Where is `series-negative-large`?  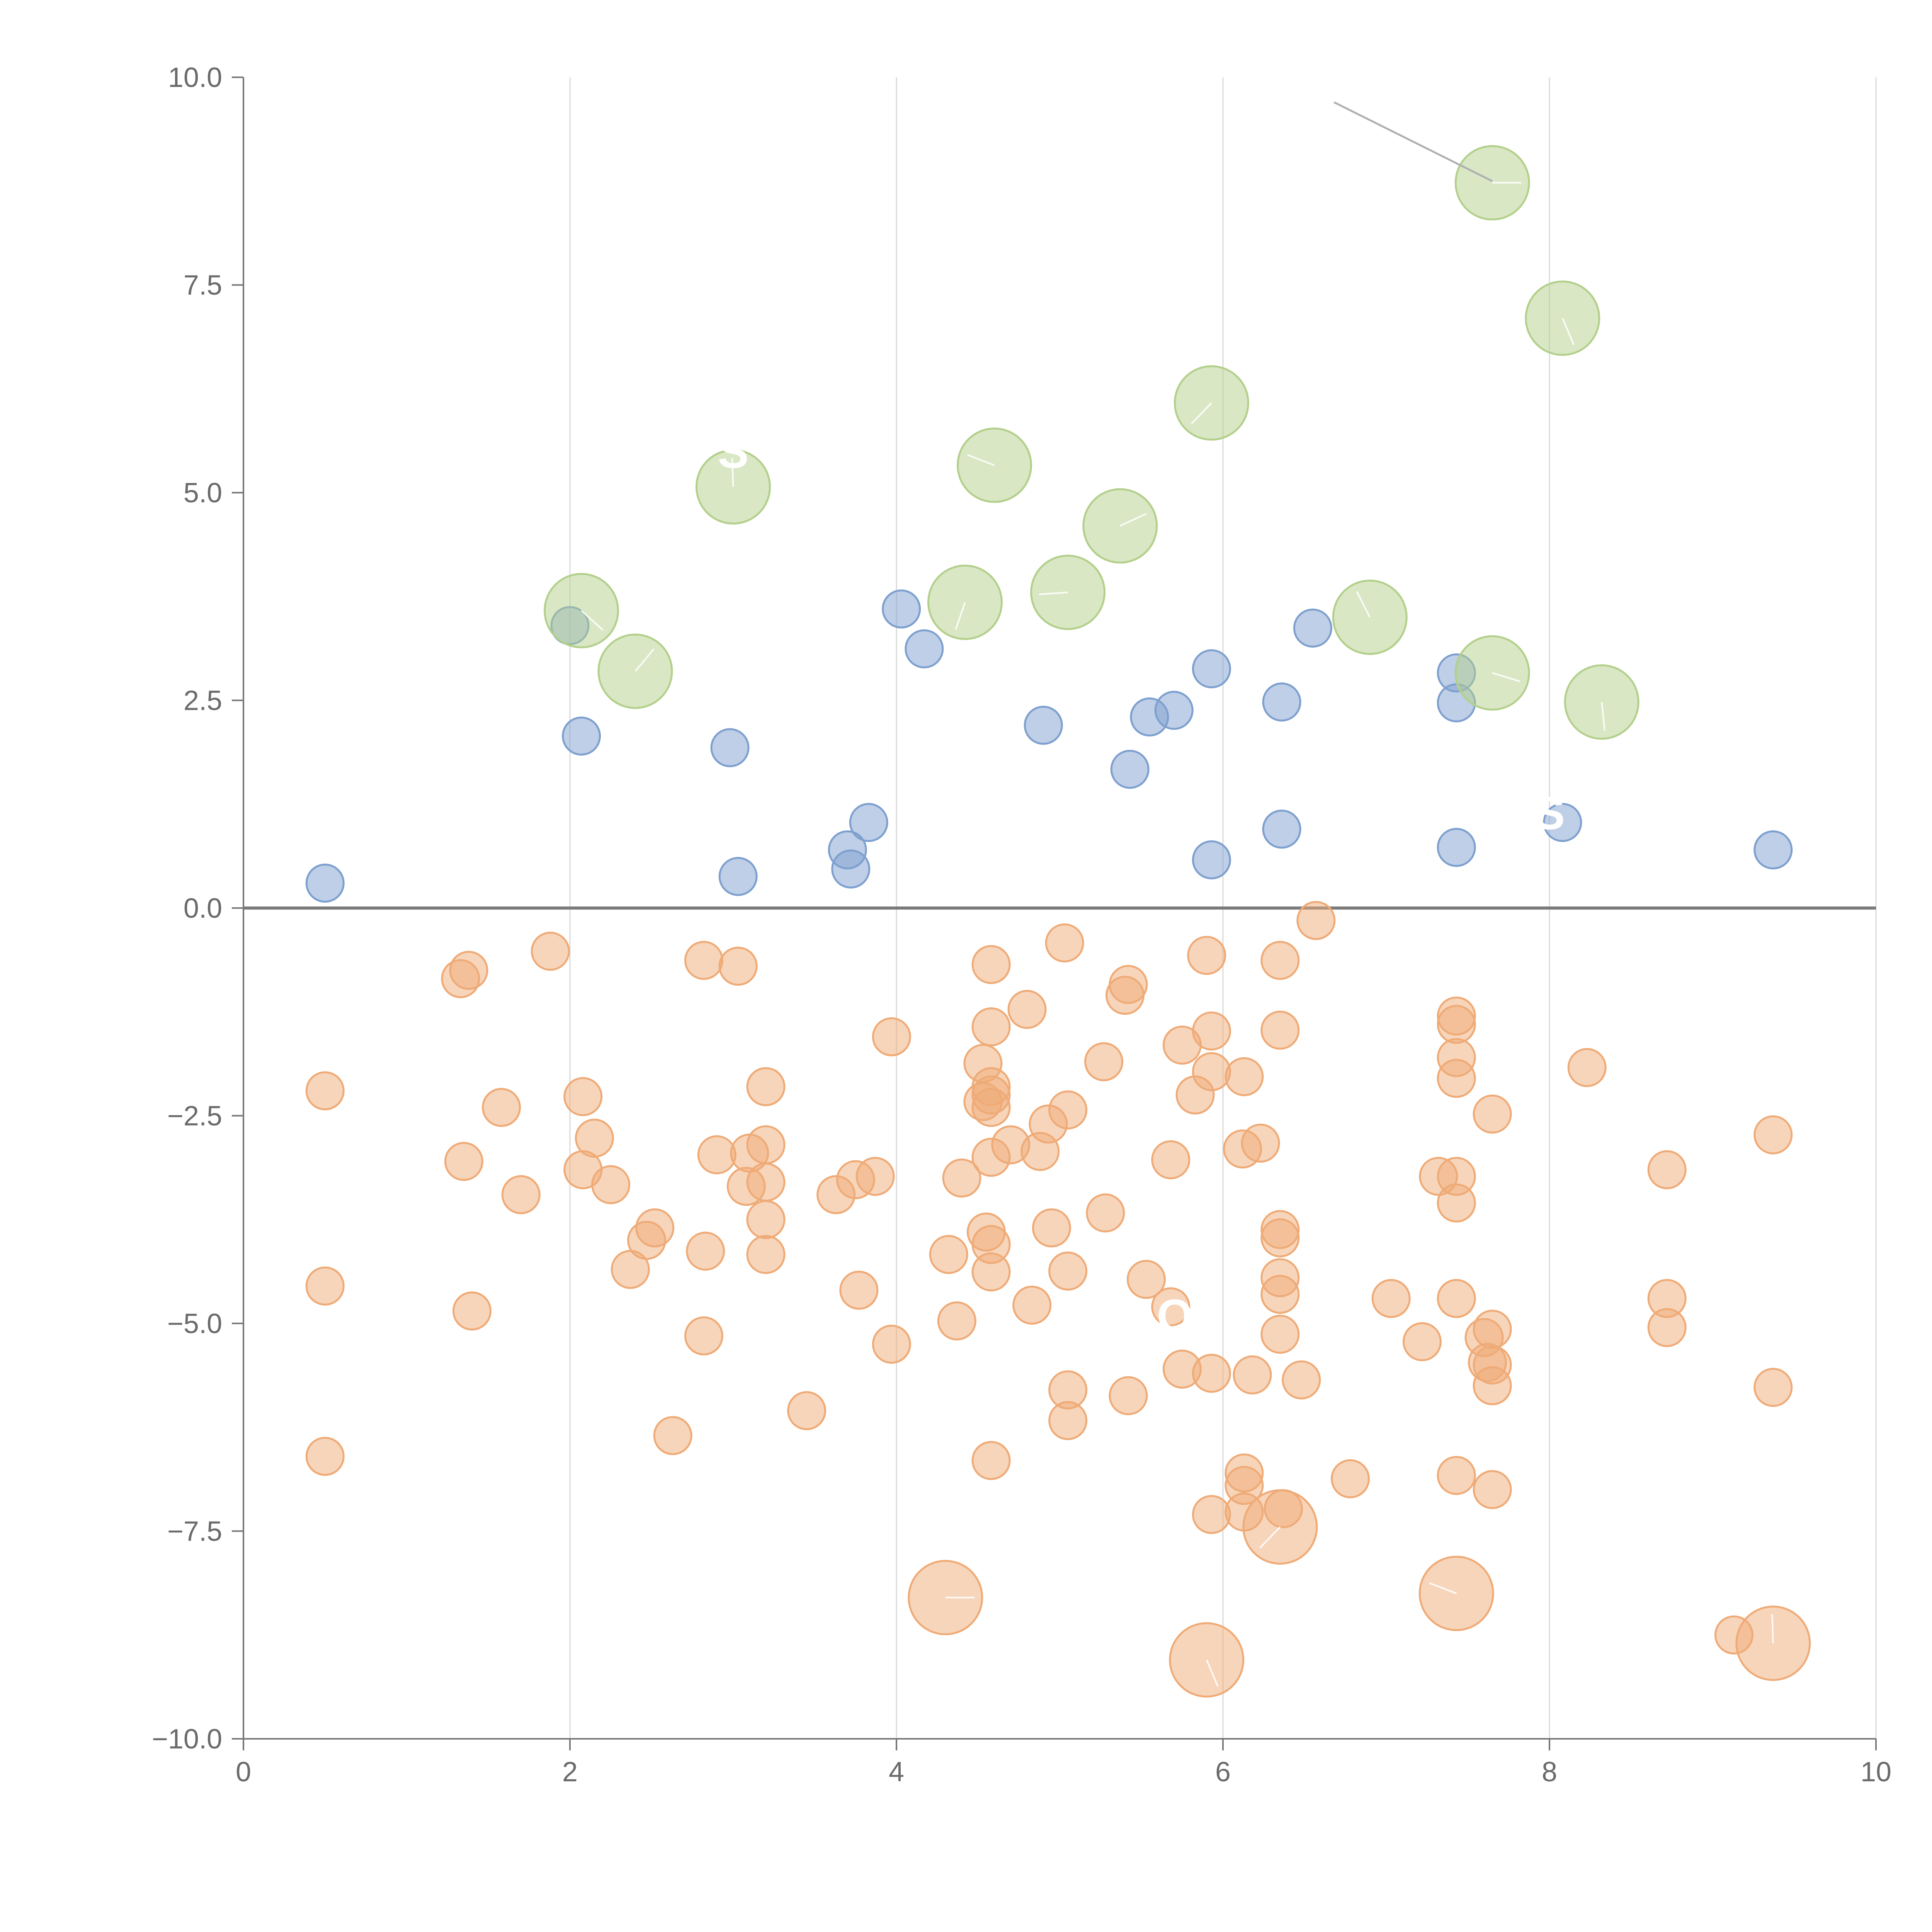
series-negative-large is located at coordinates (1360, 1594).